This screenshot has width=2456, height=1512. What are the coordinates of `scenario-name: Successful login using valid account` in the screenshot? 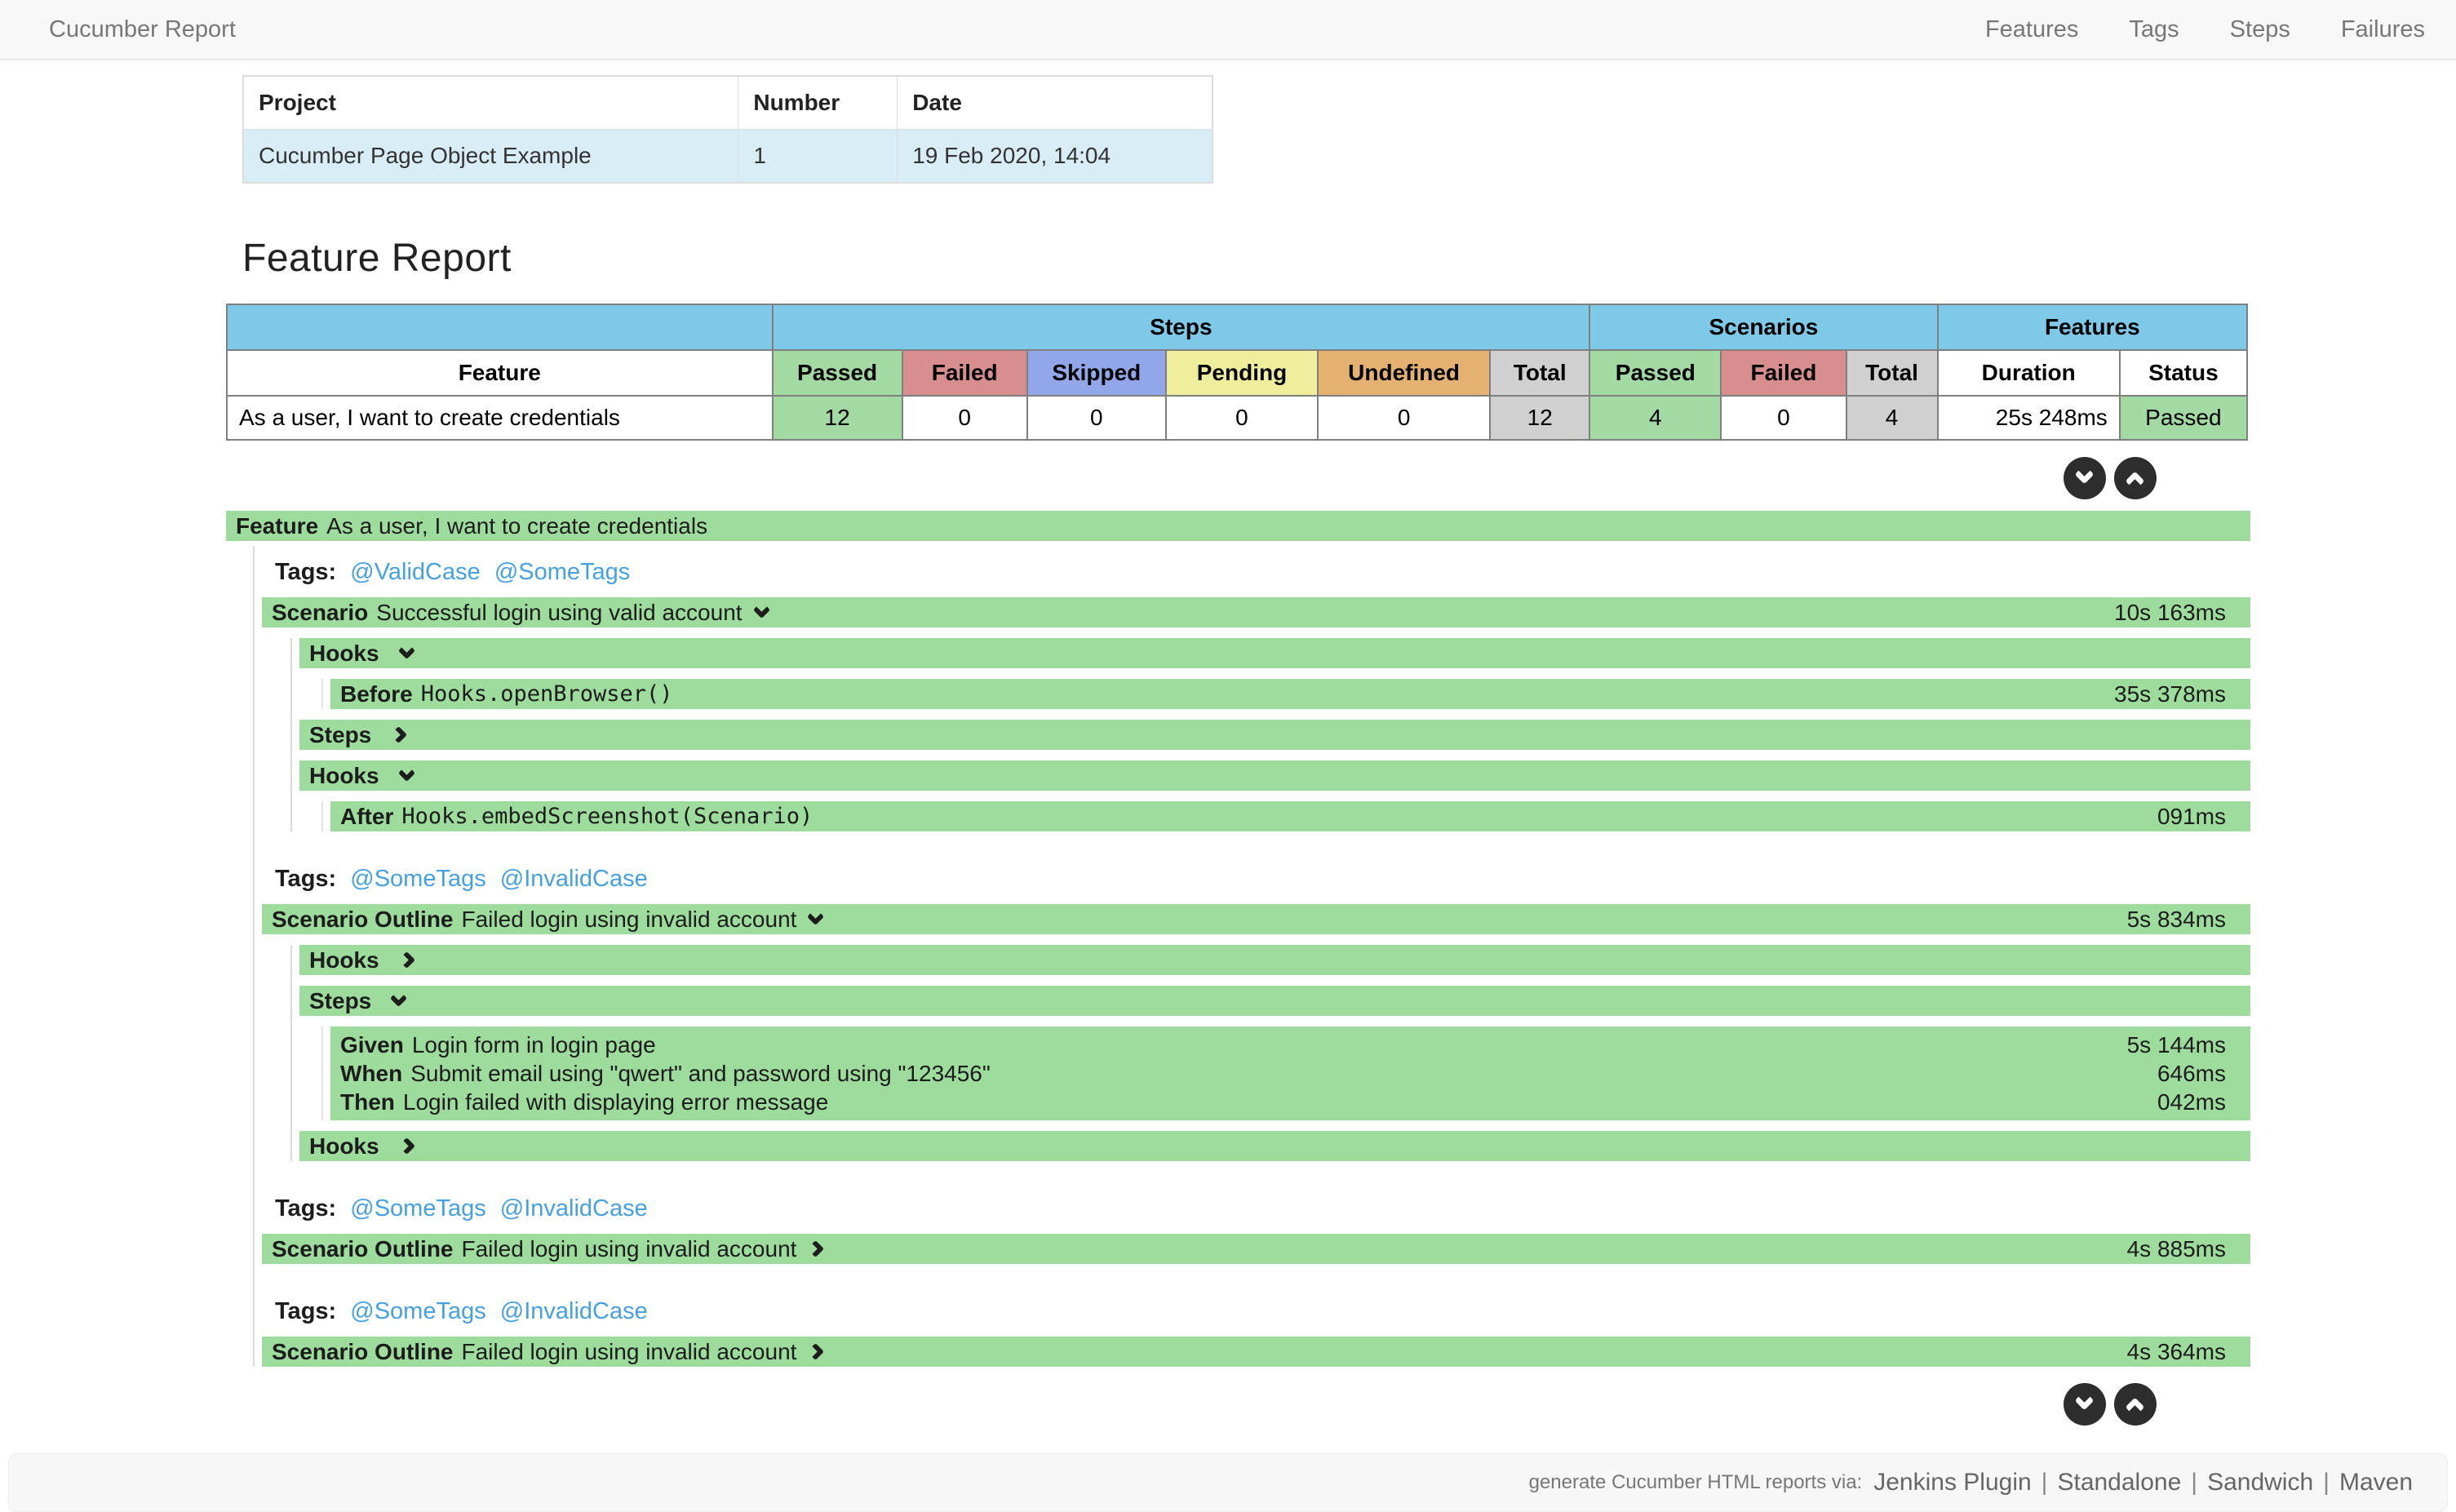 It's located at (559, 612).